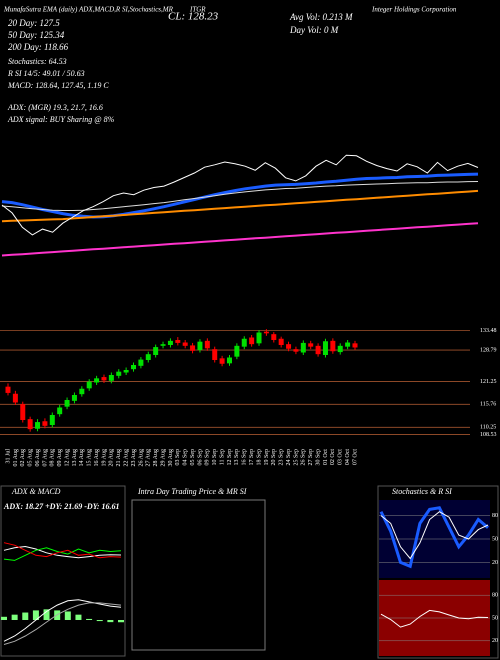 This screenshot has height=660, width=500. I want to click on annotation: ADX signal: BUY Sharing @ 8%, so click(61, 119).